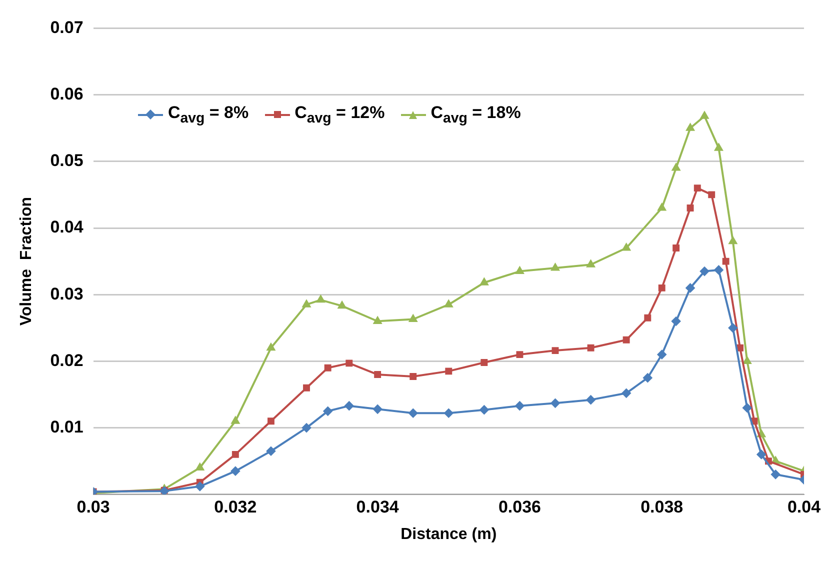  Describe the element at coordinates (67, 94) in the screenshot. I see `y-tick-label: 0.06` at that location.